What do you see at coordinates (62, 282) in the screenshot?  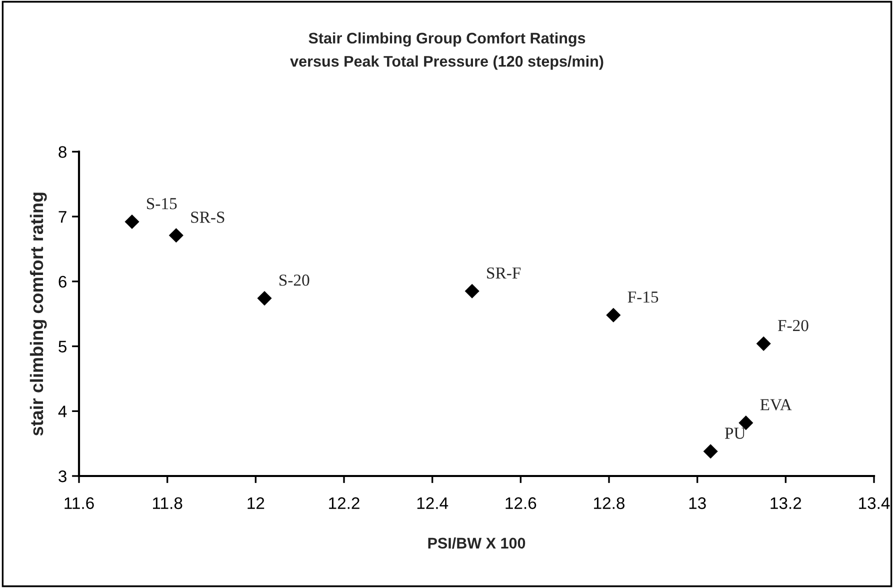 I see `y-tick-label: 6` at bounding box center [62, 282].